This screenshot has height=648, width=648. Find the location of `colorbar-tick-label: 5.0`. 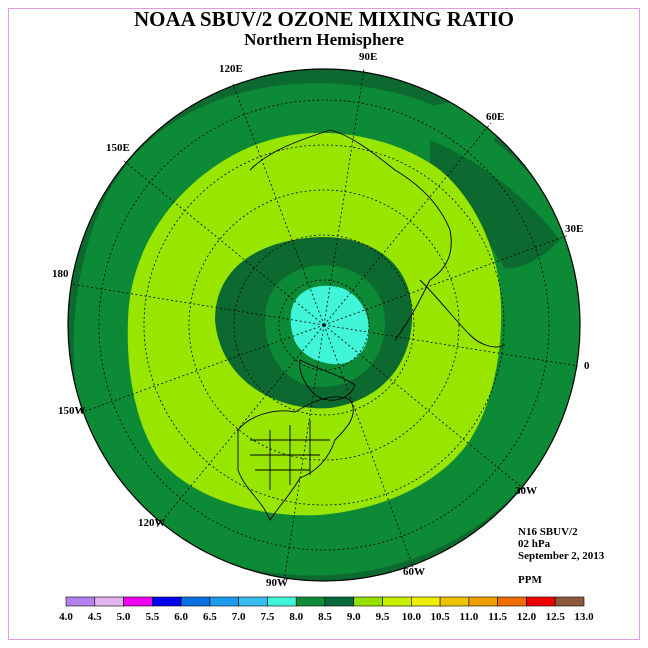

colorbar-tick-label: 5.0 is located at coordinates (124, 617).